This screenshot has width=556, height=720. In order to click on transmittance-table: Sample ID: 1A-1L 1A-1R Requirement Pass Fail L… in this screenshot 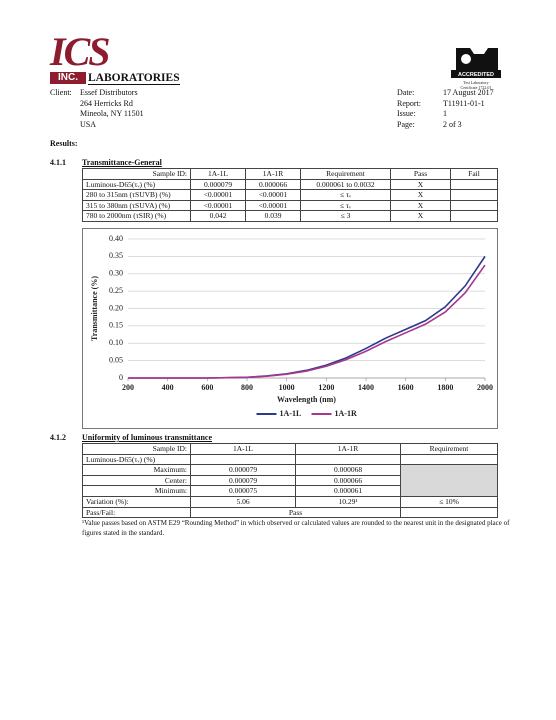, I will do `click(290, 195)`.